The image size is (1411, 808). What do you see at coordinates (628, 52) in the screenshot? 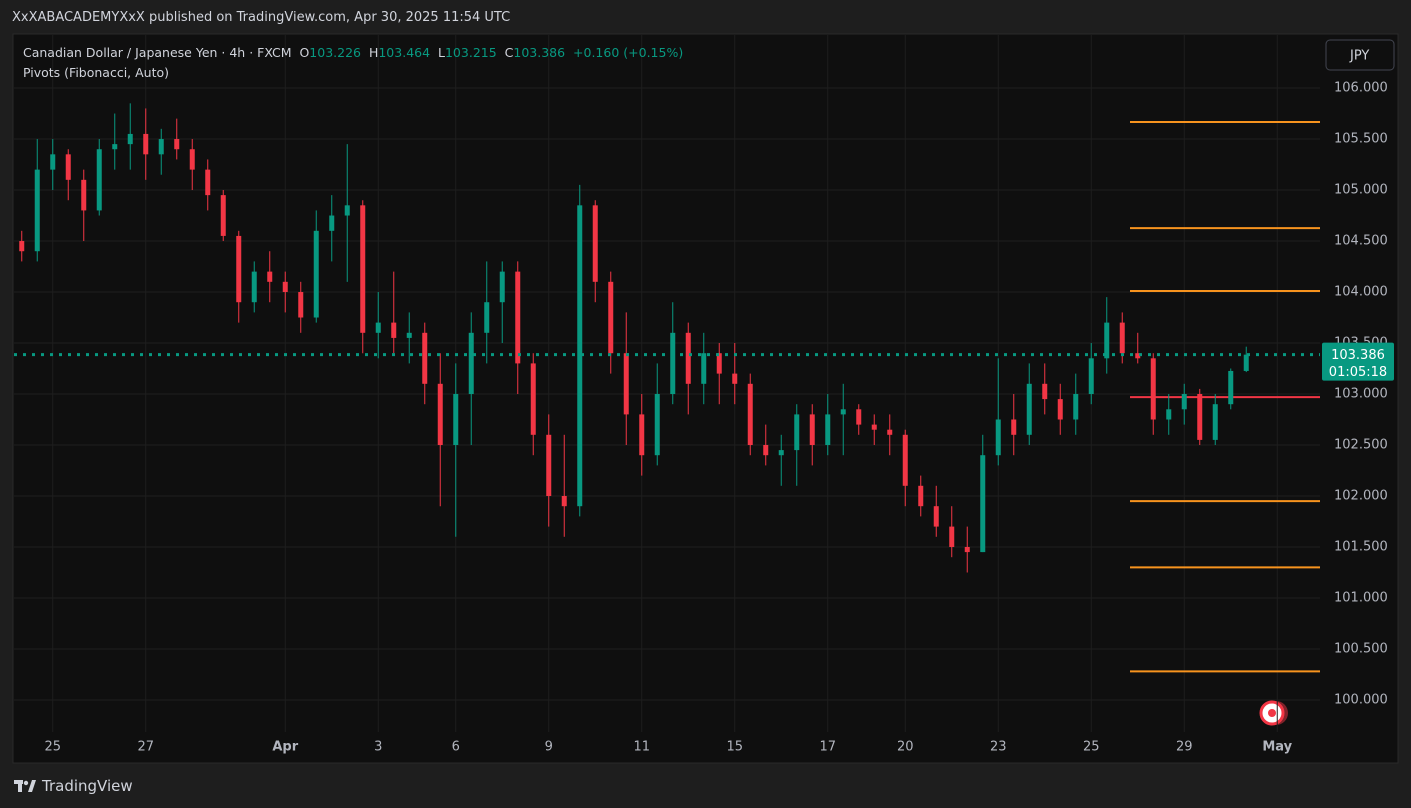
I see `change: +0.160 (+0.15%)` at bounding box center [628, 52].